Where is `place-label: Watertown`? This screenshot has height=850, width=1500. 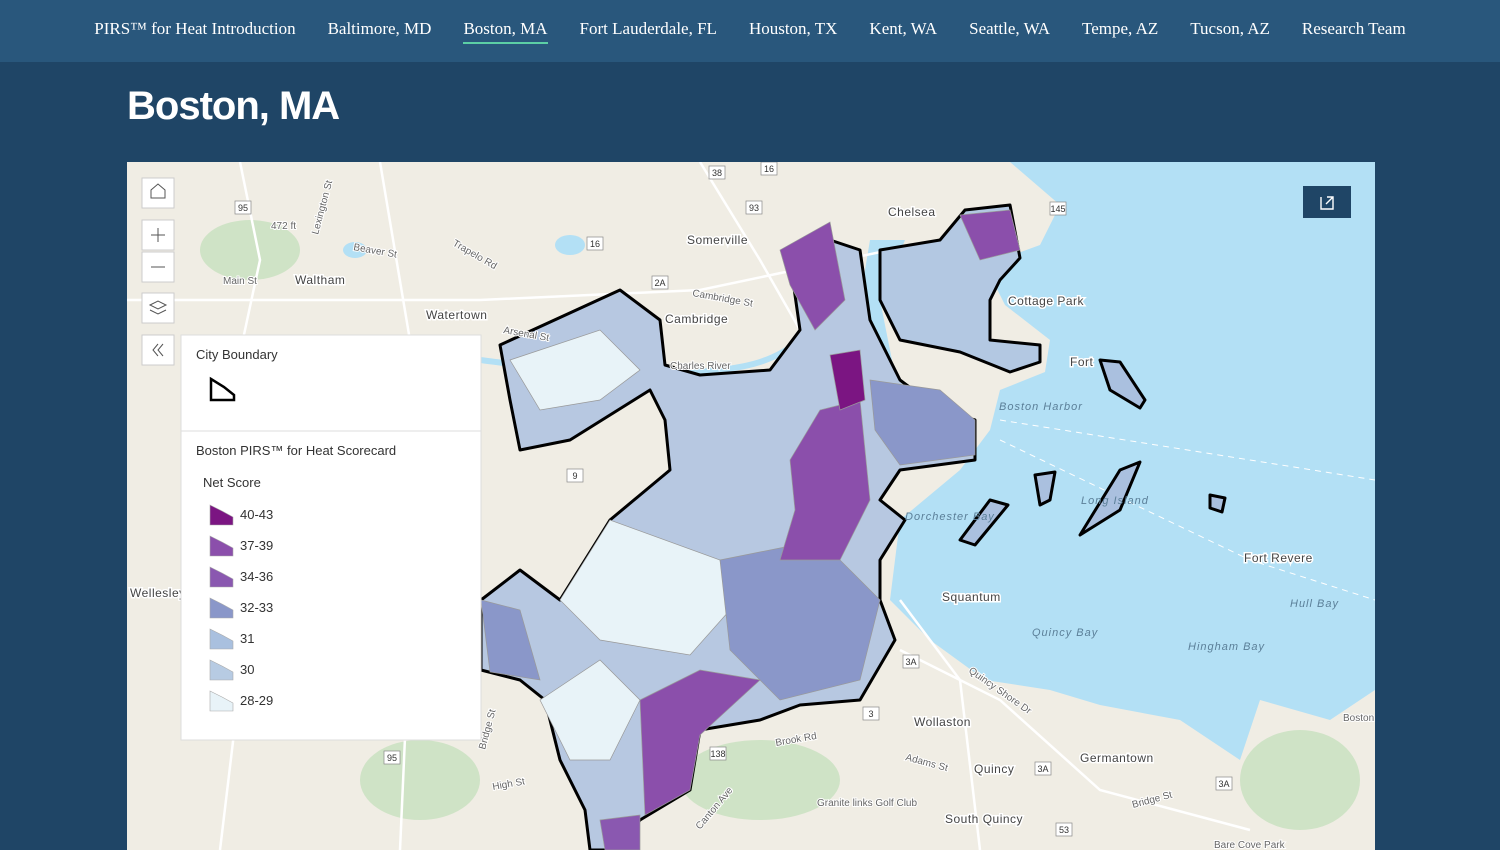
place-label: Watertown is located at coordinates (456, 315).